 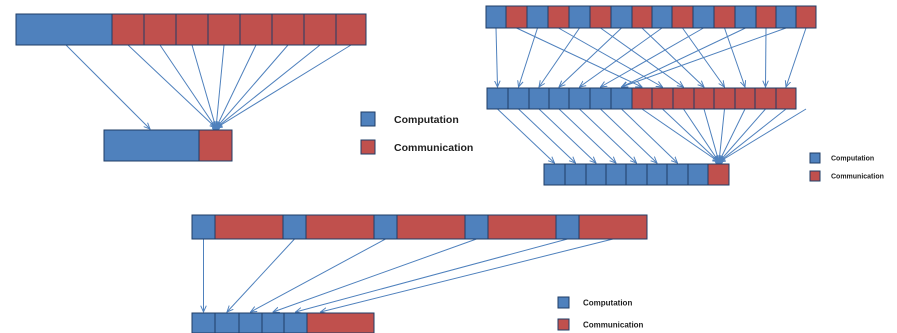 I want to click on diagram-3-target-block-communication, so click(x=340, y=322).